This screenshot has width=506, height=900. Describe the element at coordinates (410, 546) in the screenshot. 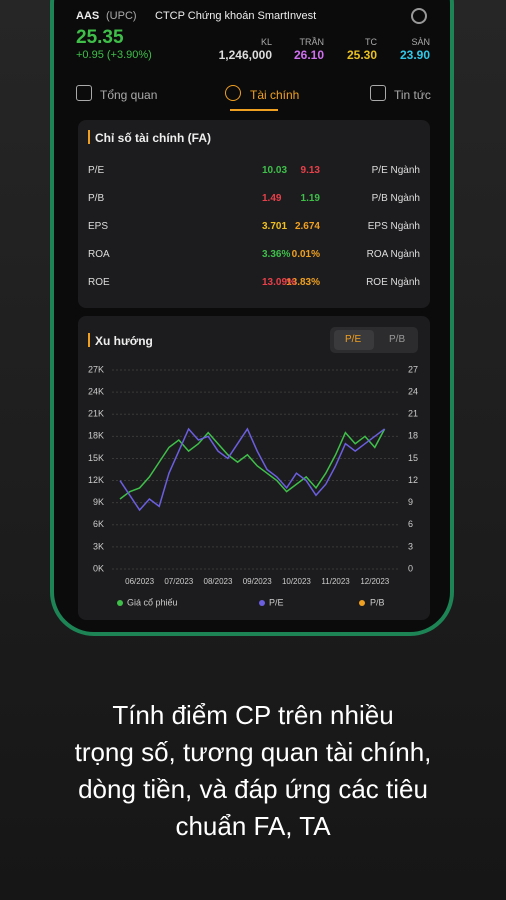

I see `y2-tick-label: 3` at that location.